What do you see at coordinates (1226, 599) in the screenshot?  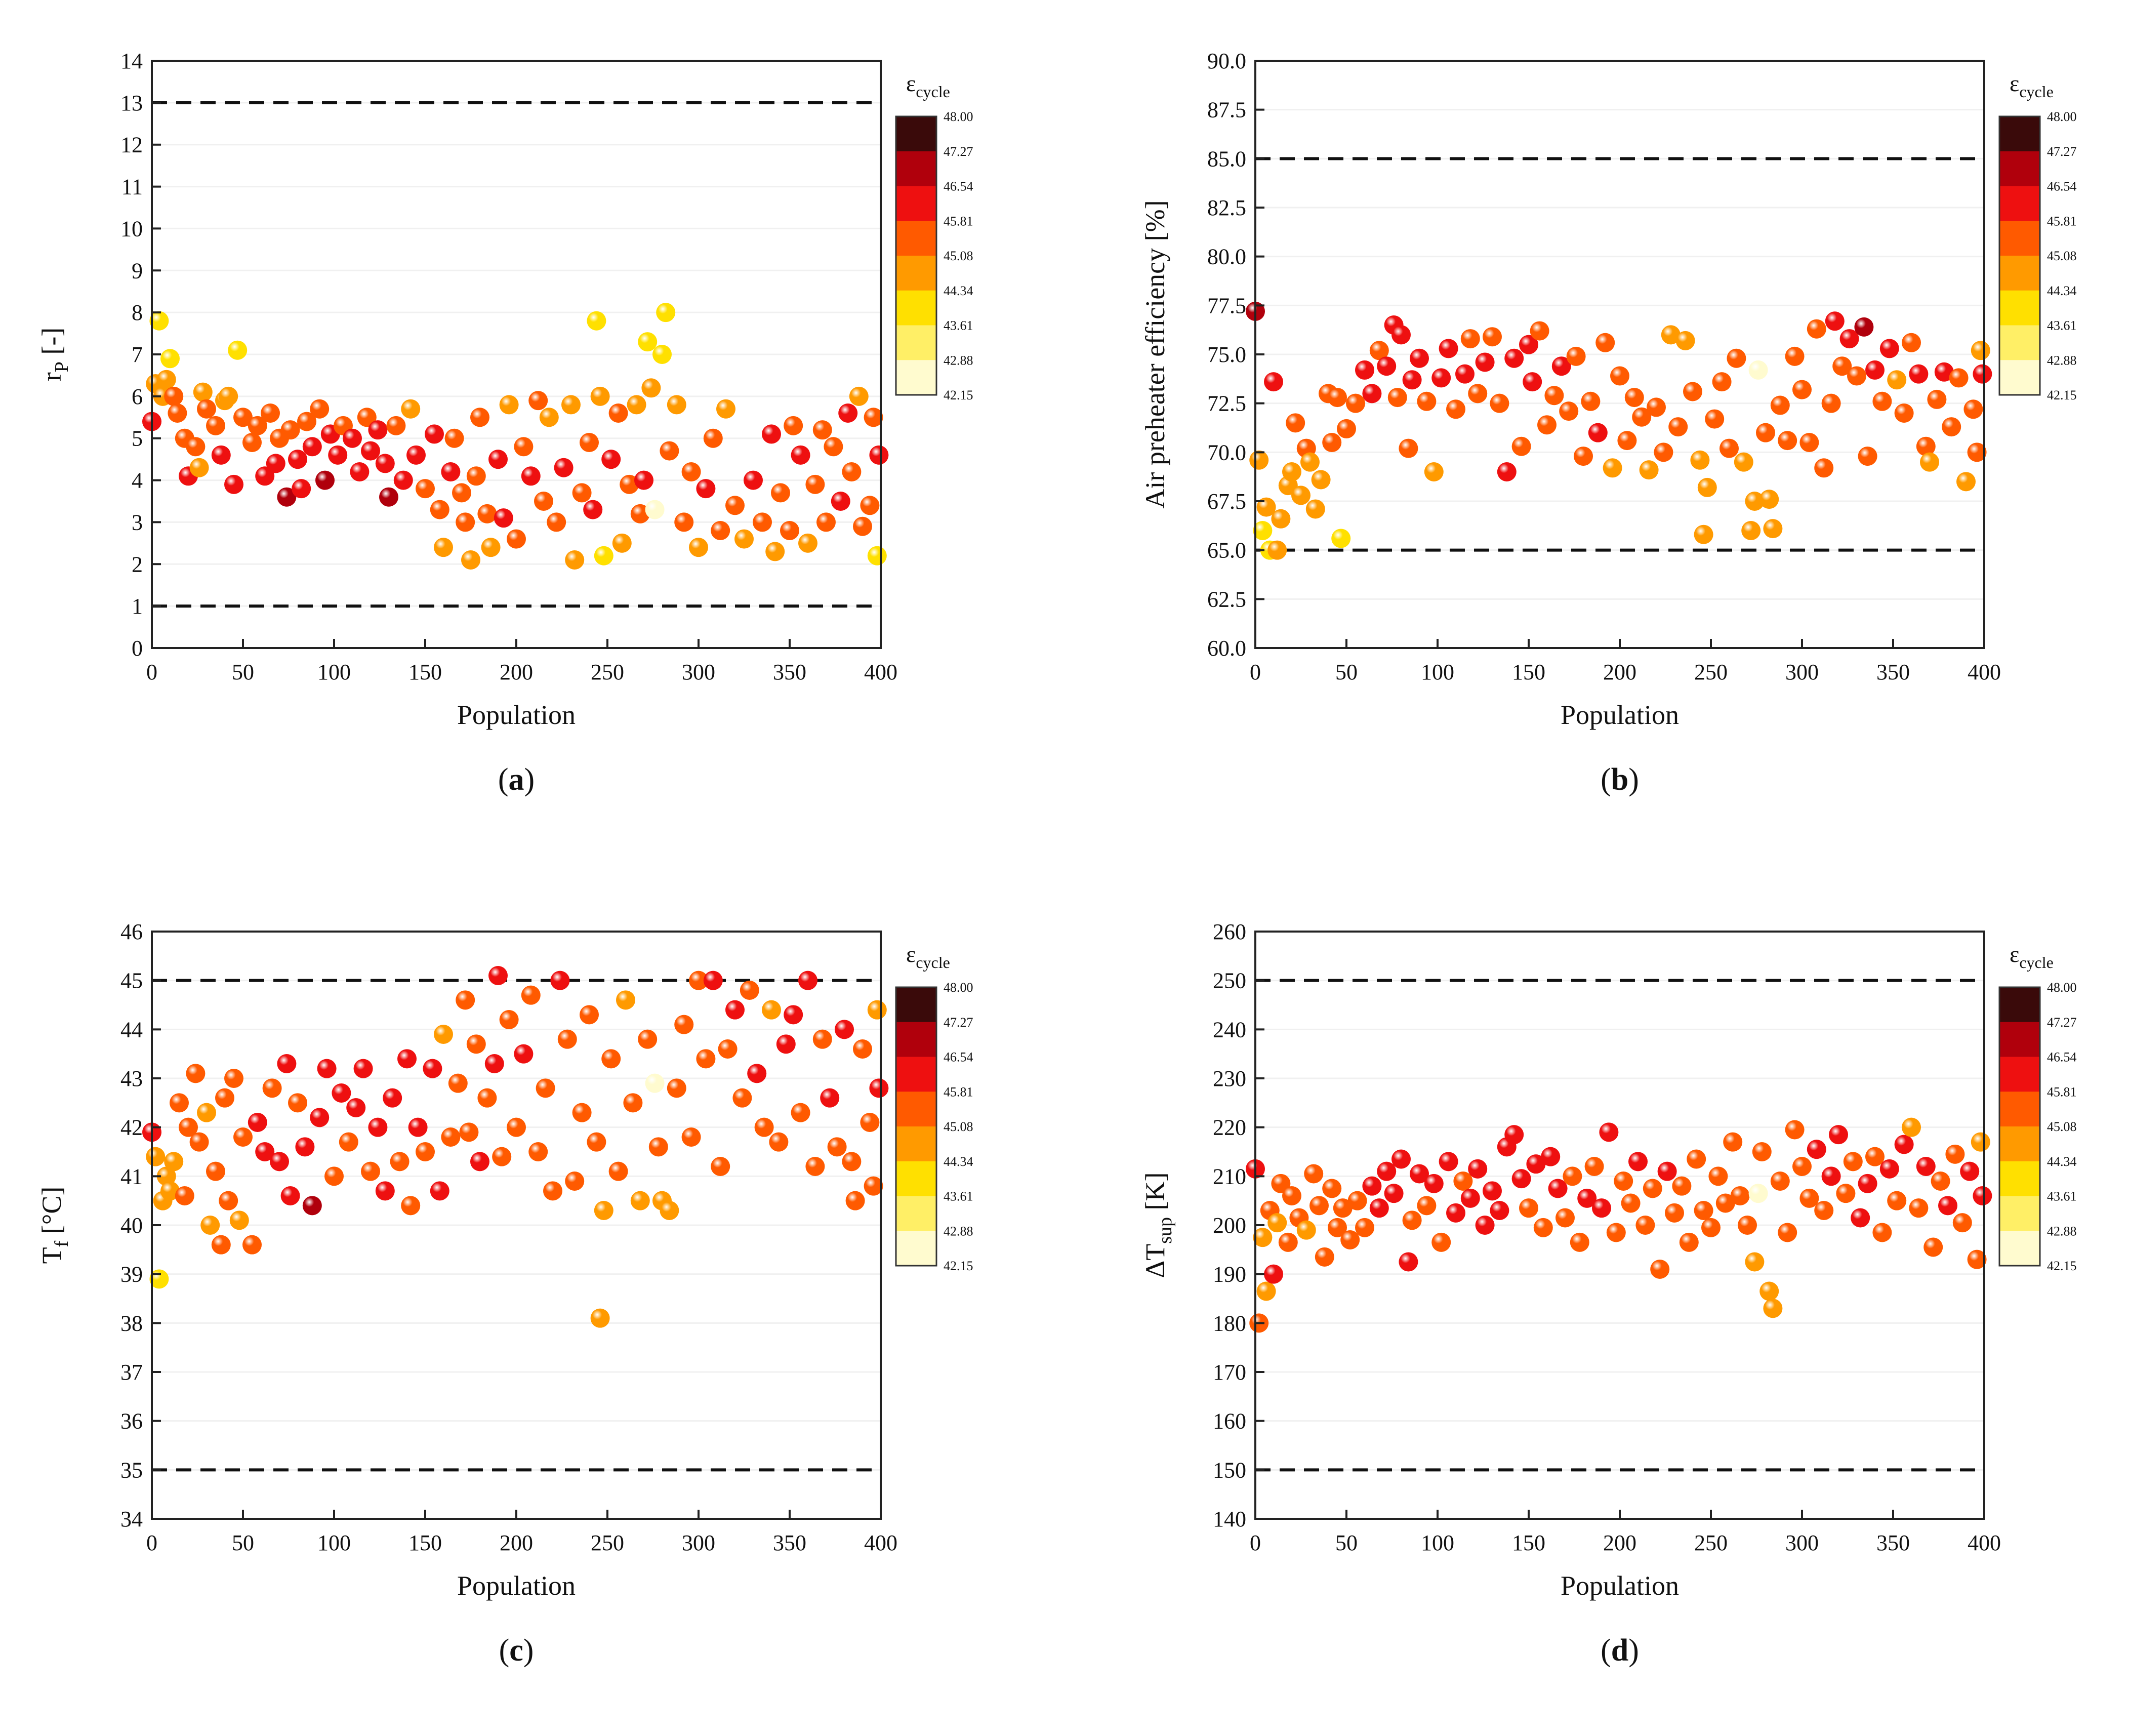 I see `y-tick-label: 62.5` at bounding box center [1226, 599].